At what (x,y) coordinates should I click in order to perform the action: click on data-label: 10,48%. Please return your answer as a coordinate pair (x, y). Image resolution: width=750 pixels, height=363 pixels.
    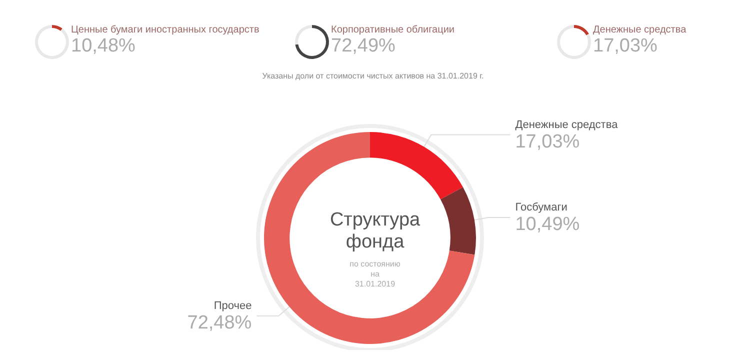
    Looking at the image, I should click on (103, 46).